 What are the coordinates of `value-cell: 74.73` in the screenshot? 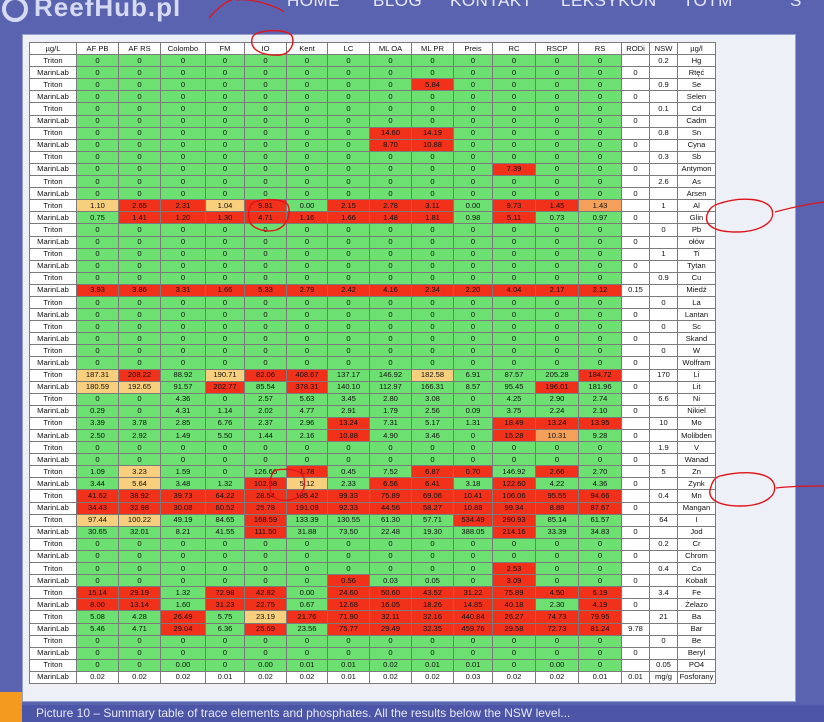 It's located at (557, 617).